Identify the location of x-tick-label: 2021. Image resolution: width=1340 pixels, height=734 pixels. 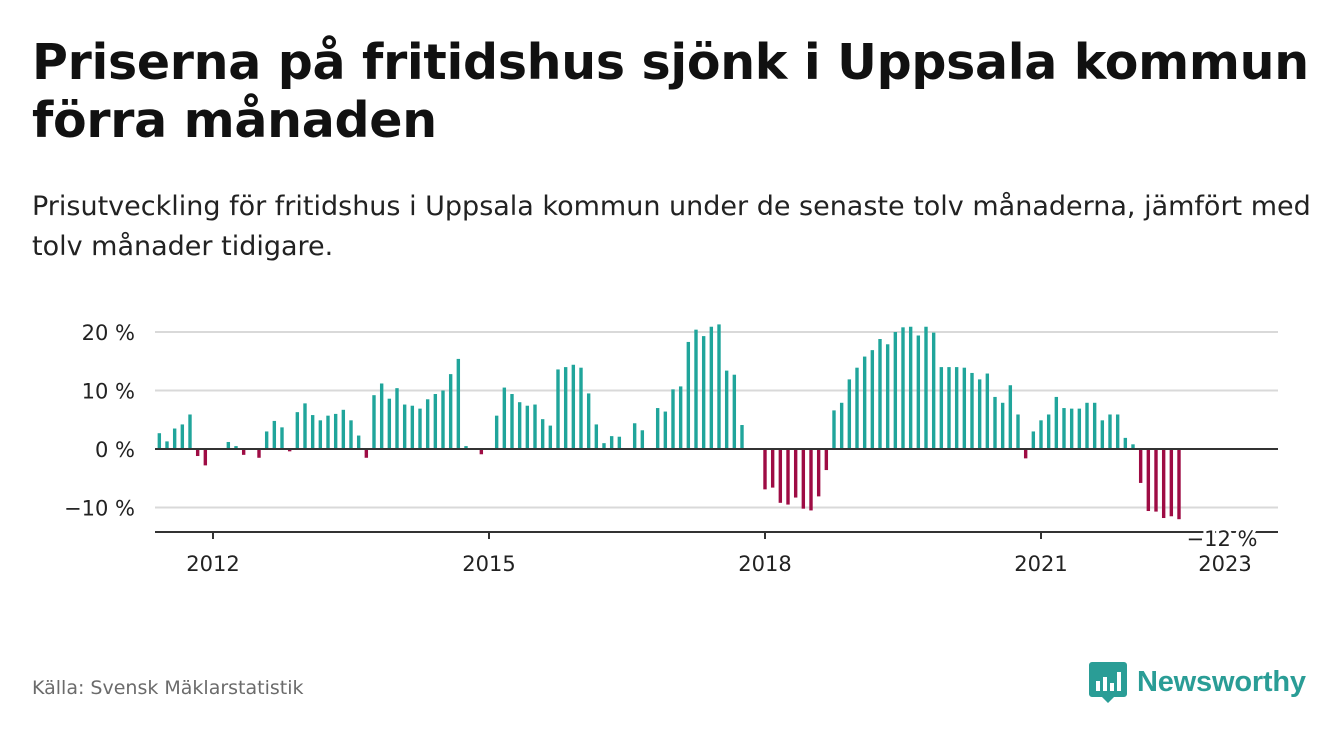
(1040, 564).